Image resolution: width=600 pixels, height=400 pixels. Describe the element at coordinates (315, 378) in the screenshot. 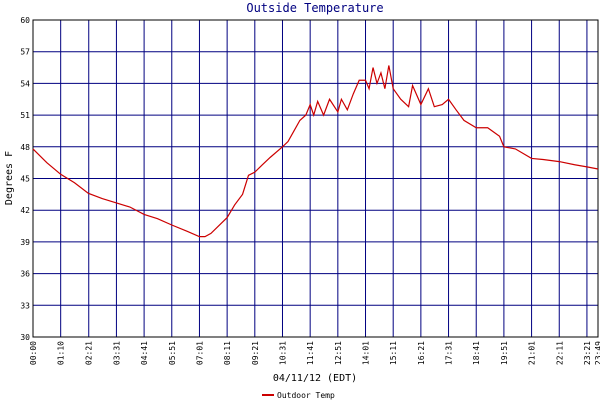

I see `x-axis-label: 04/11/12 (EDT)` at that location.